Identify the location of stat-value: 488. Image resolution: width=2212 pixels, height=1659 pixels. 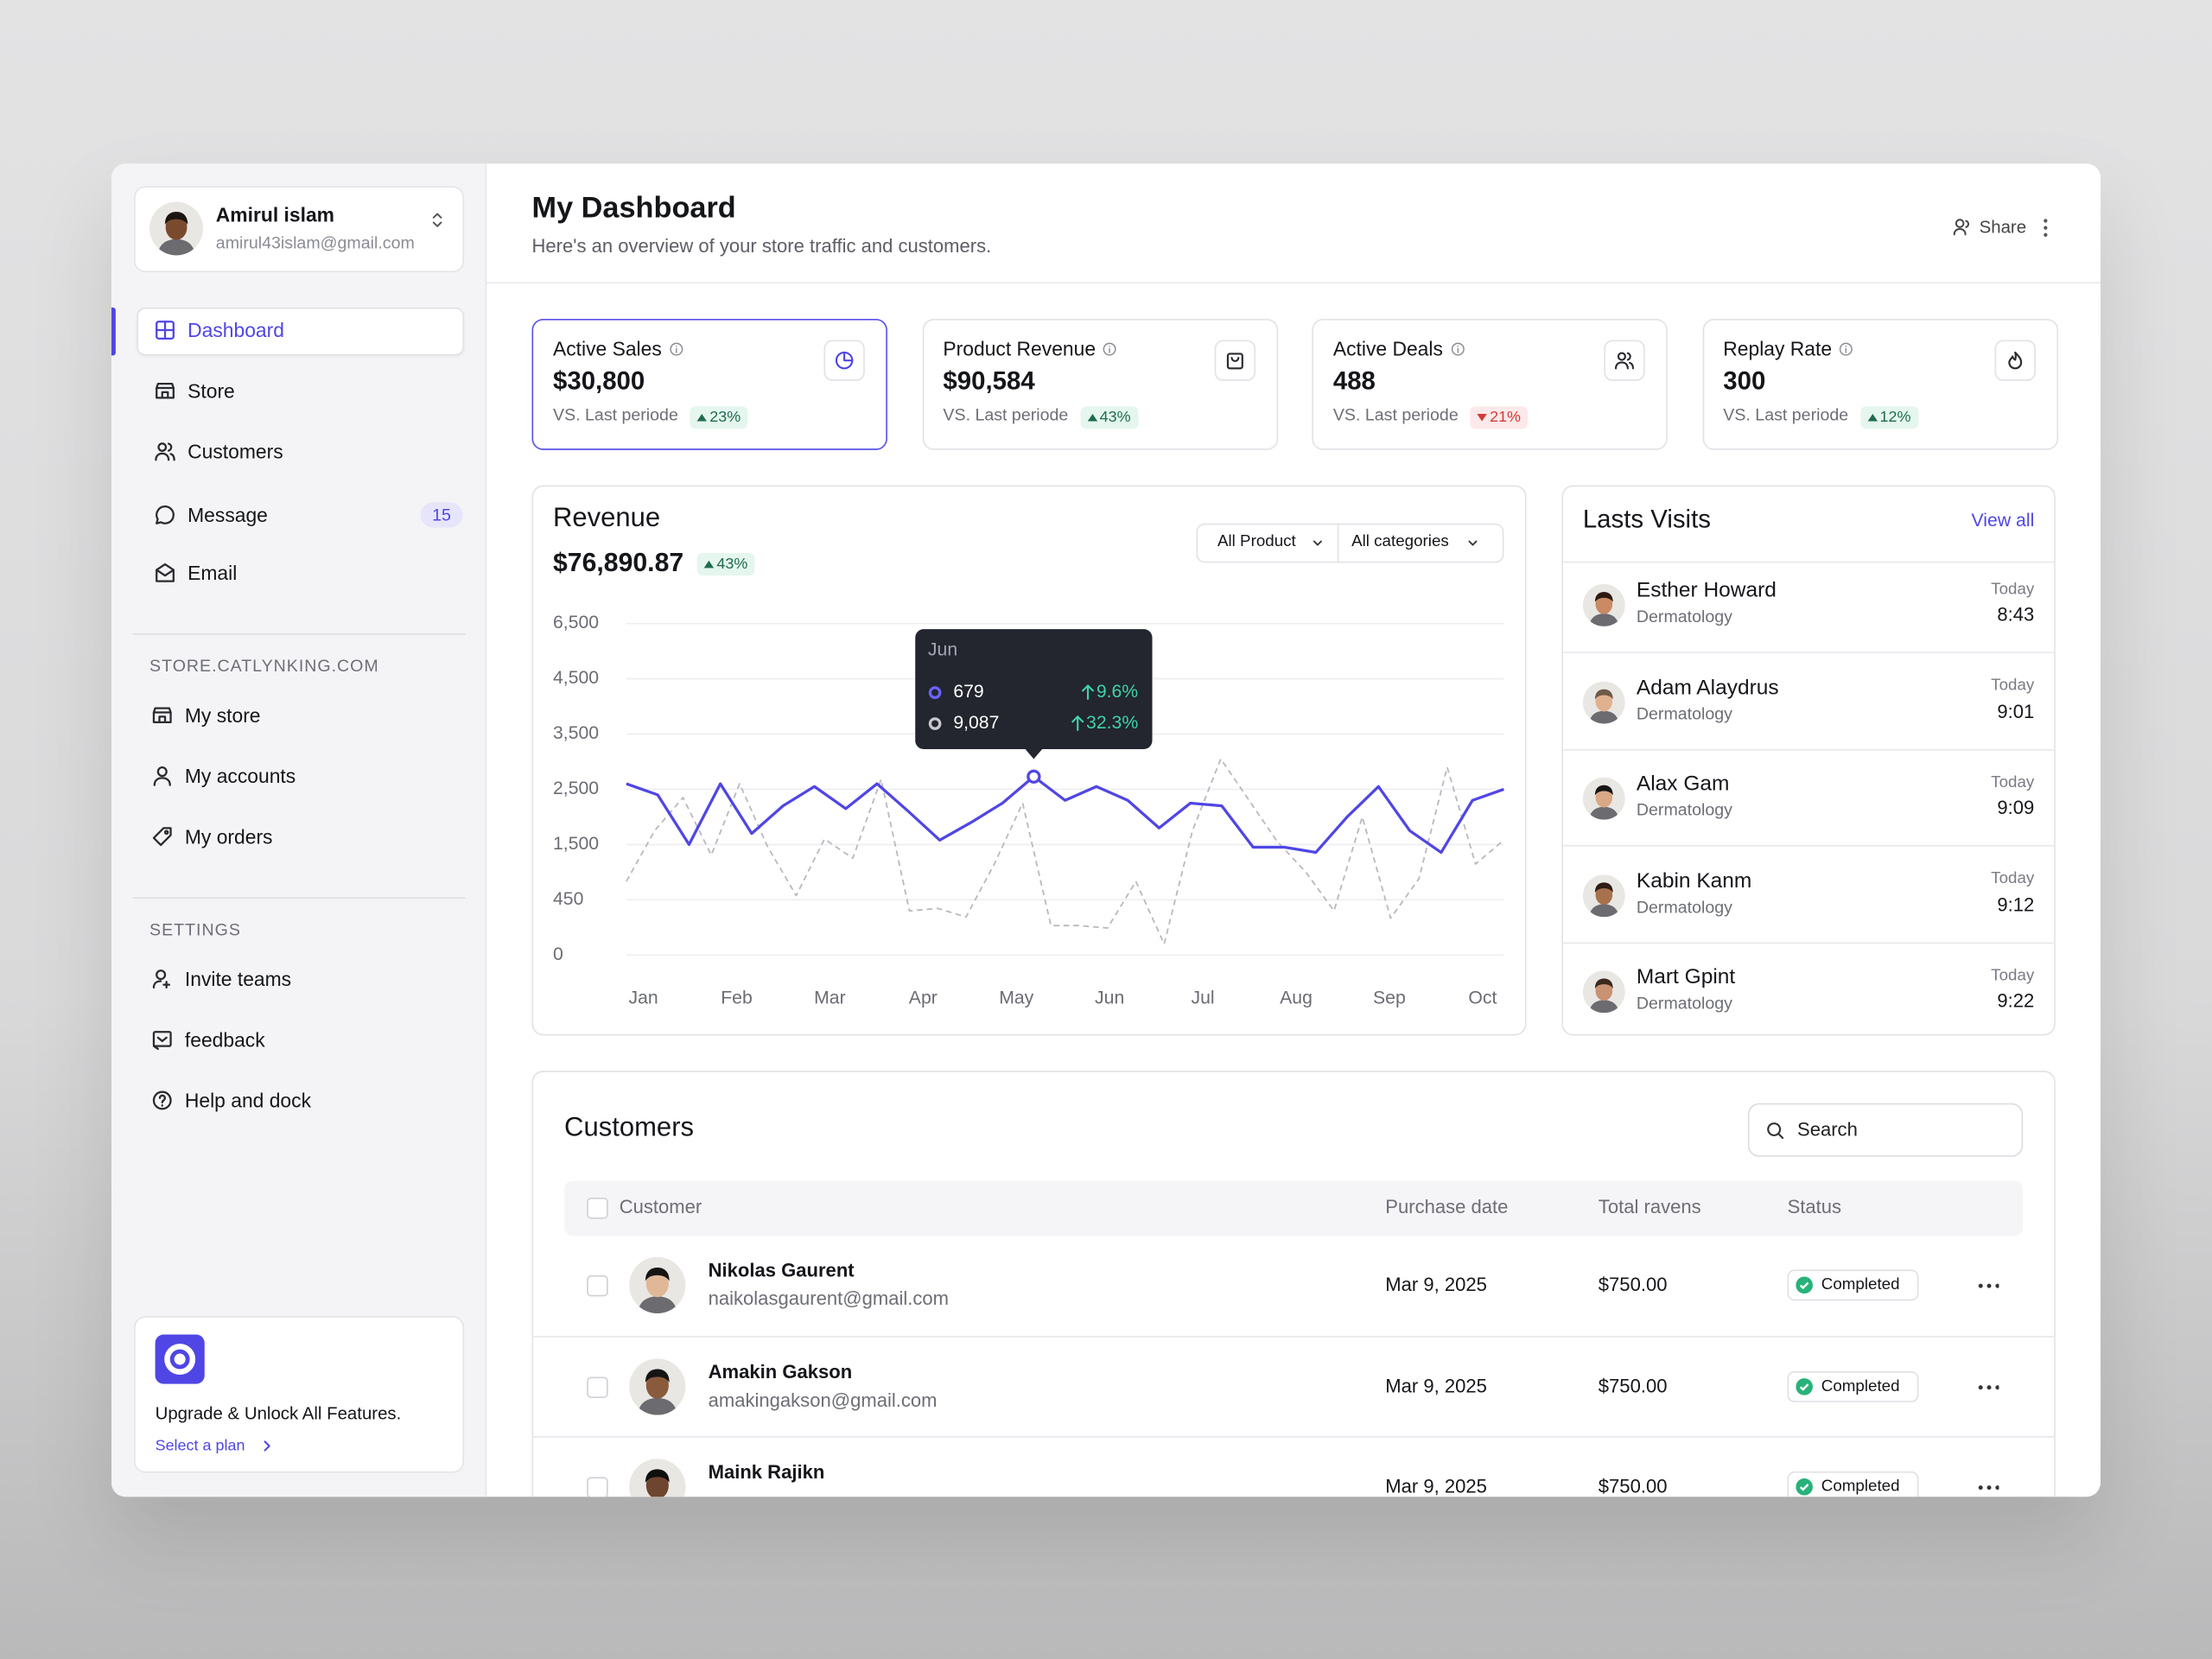
(1354, 381).